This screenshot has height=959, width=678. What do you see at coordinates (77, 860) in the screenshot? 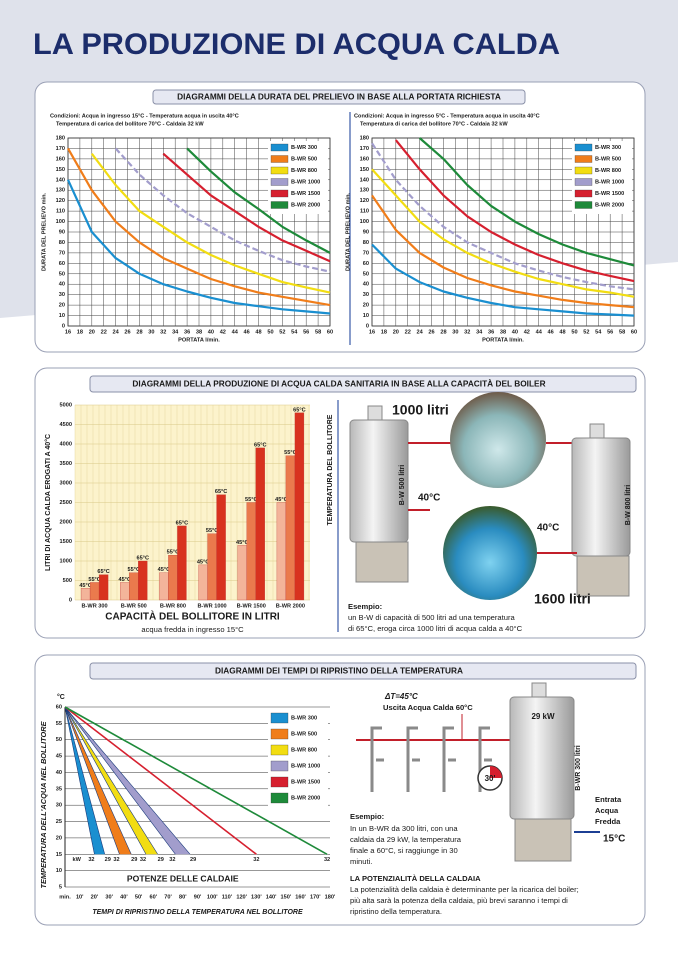
I see `power-unit: kW` at bounding box center [77, 860].